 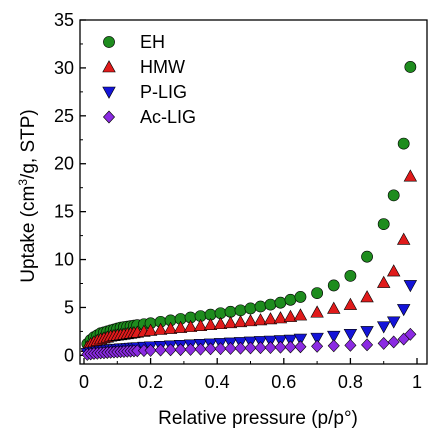 What do you see at coordinates (149, 79) in the screenshot?
I see `legend: EH HMW P-LIG Ac-LIG` at bounding box center [149, 79].